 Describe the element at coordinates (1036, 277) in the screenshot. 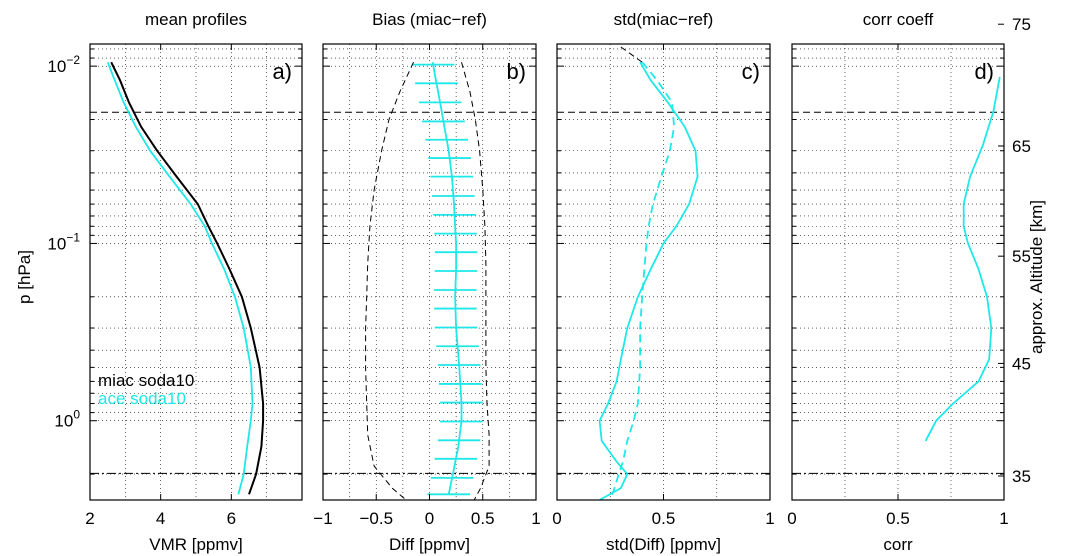

I see `ylabel-right: approx. Altitude [km]` at that location.